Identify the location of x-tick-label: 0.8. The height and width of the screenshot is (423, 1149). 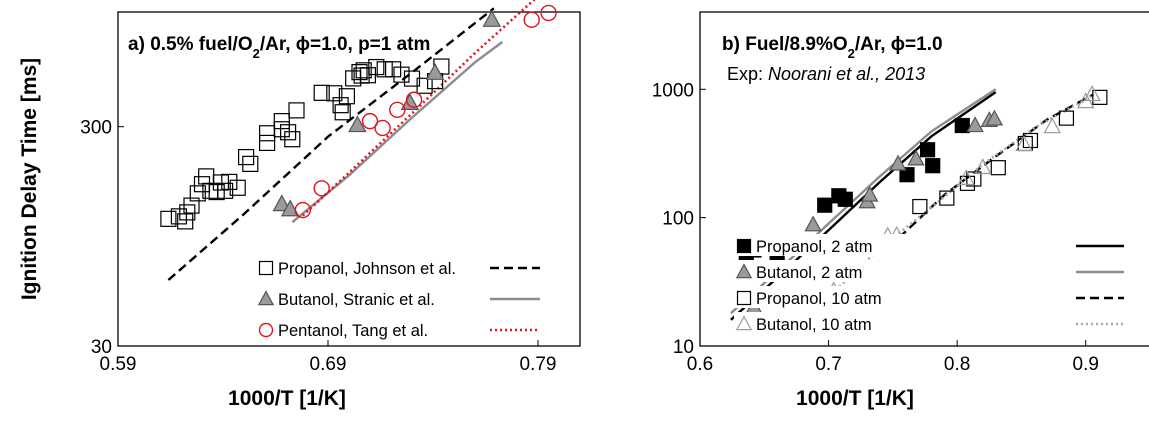
(957, 364).